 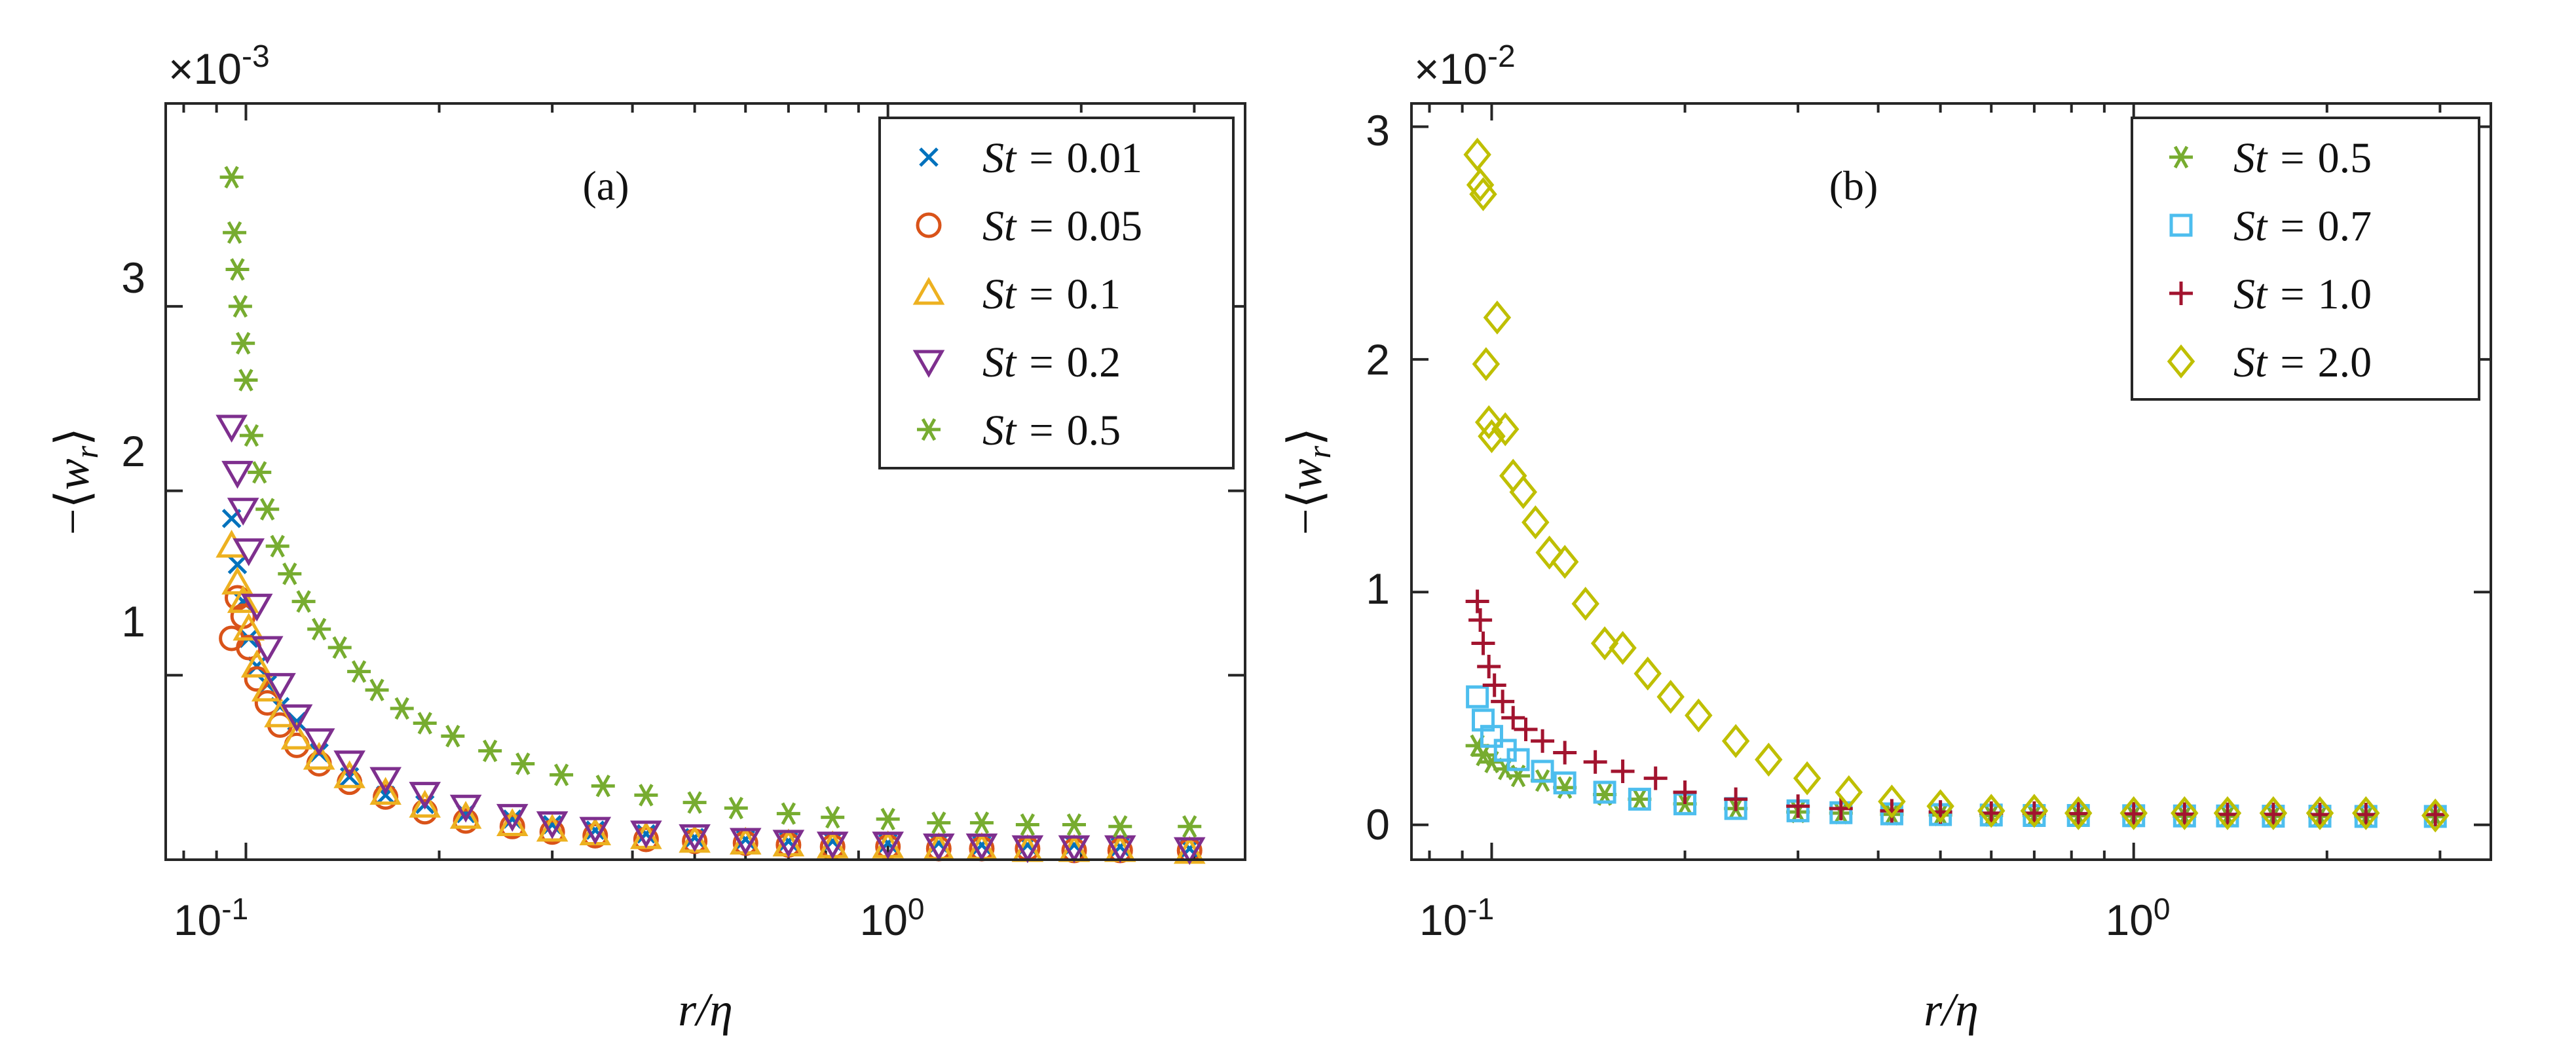 I want to click on panel-a-legend-entry-2: St = 0.1, so click(x=1051, y=294).